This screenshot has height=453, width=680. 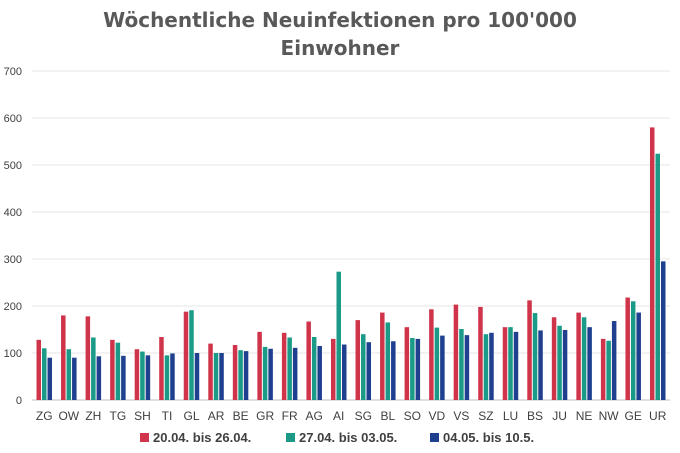 What do you see at coordinates (68, 416) in the screenshot?
I see `x-category-label: OW` at bounding box center [68, 416].